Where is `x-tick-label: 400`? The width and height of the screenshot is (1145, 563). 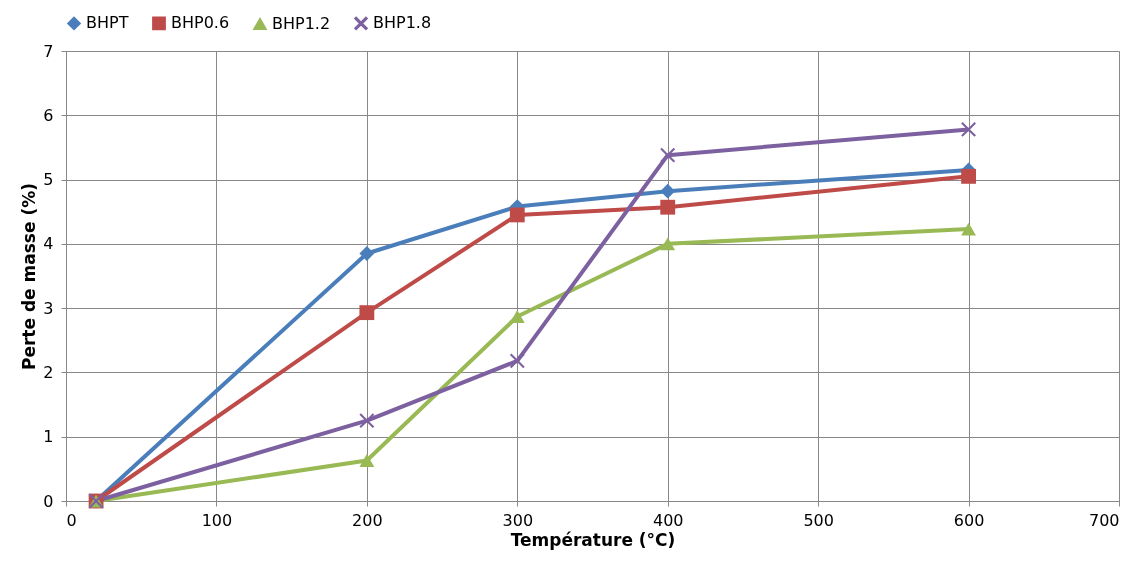 x-tick-label: 400 is located at coordinates (668, 520).